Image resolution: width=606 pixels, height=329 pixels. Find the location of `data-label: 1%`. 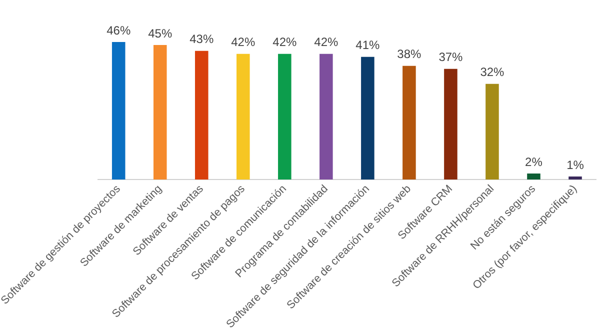

data-label: 1% is located at coordinates (575, 165).